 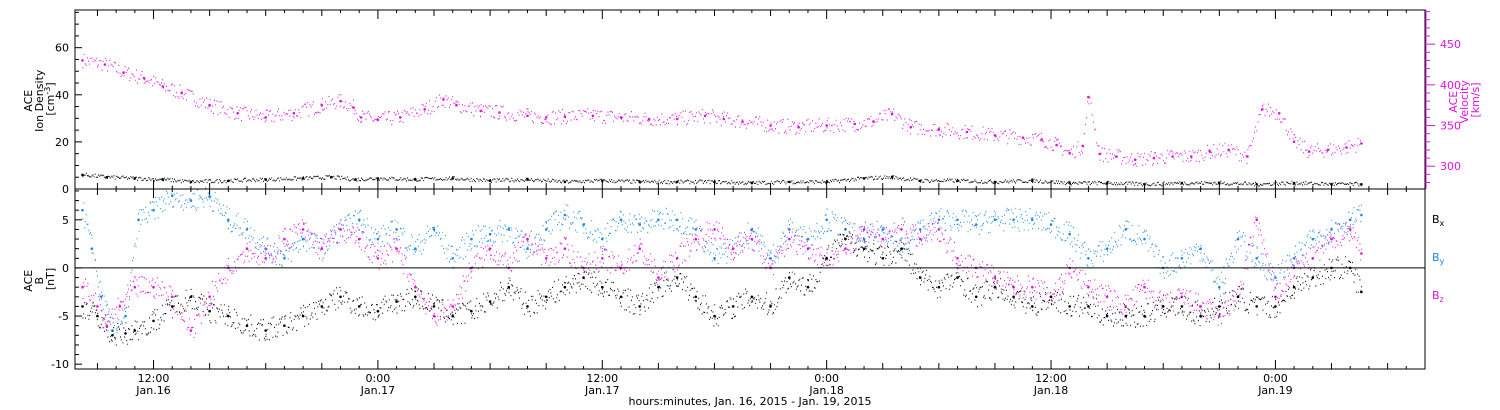 What do you see at coordinates (62, 48) in the screenshot?
I see `density-tick-label-60: 60` at bounding box center [62, 48].